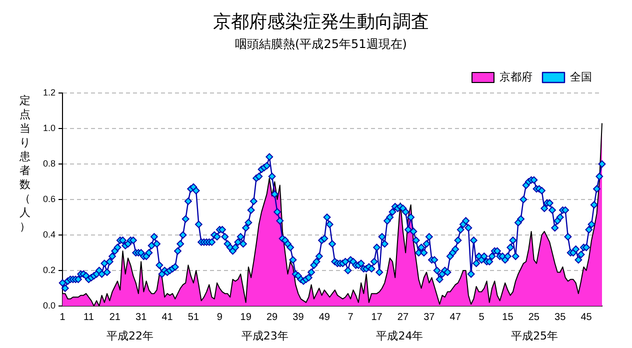 The image size is (632, 348). What do you see at coordinates (403, 317) in the screenshot?
I see `x-tick-label: 27` at bounding box center [403, 317].